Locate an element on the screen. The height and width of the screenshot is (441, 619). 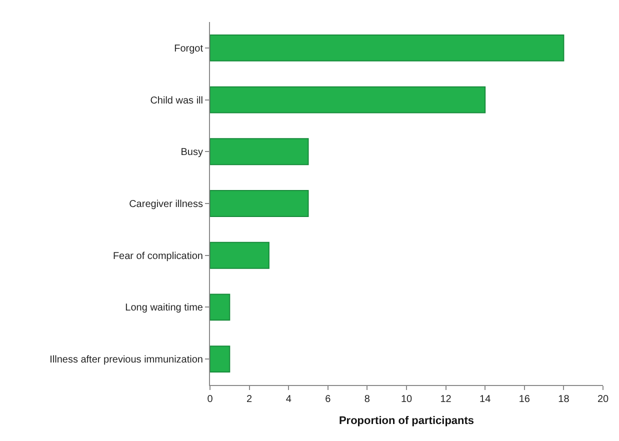
y-tick-label: Child was ill is located at coordinates (176, 100).